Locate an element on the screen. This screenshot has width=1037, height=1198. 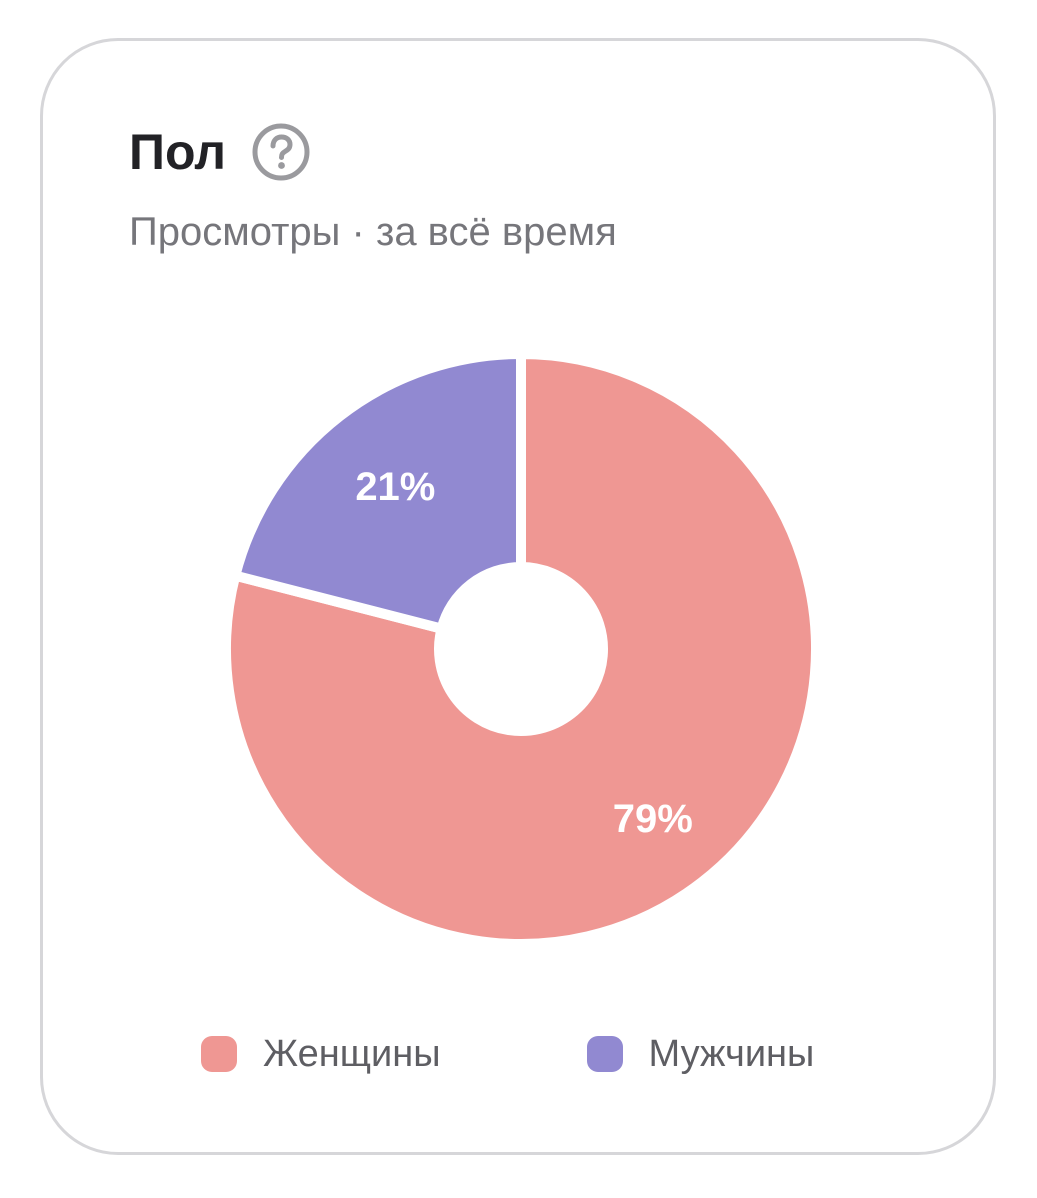
legend-label-men: Мужчины is located at coordinates (731, 1054).